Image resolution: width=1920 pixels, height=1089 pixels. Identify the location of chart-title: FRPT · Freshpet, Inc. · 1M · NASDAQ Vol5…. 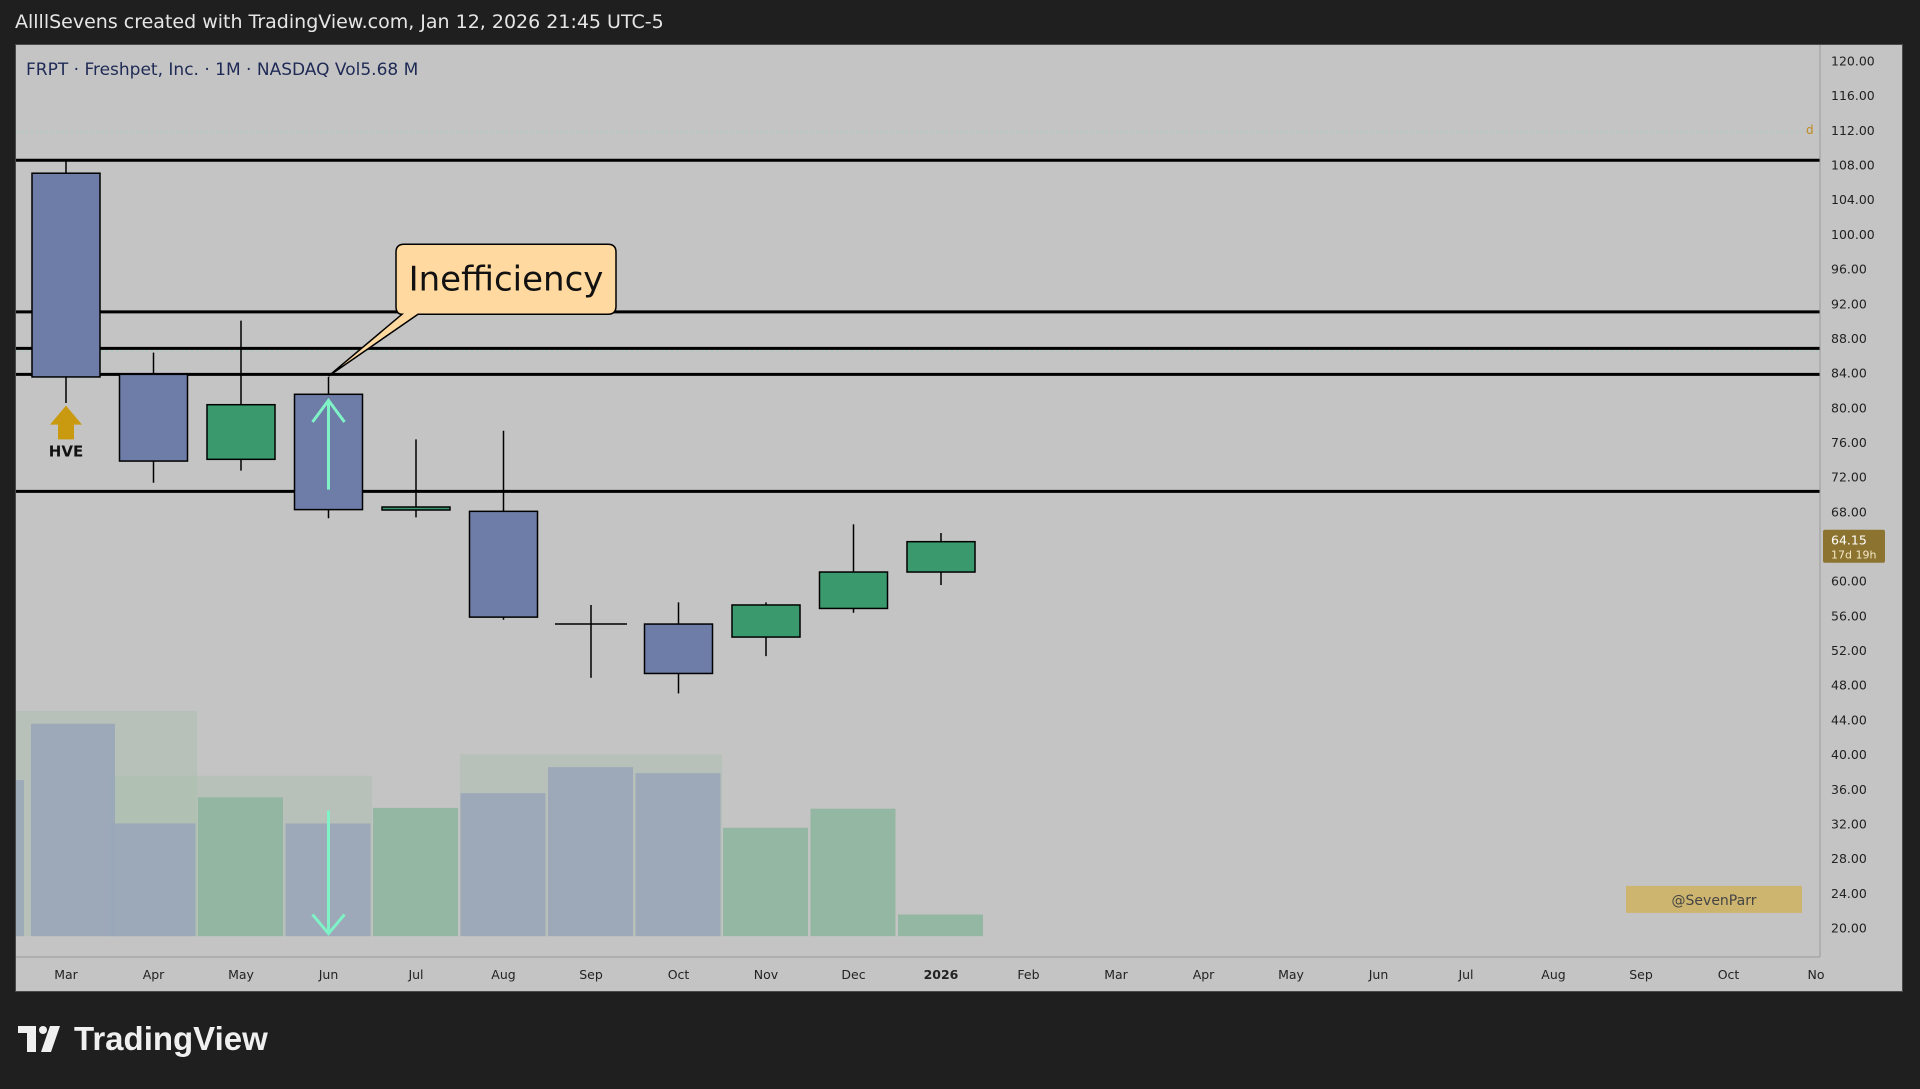
(222, 70).